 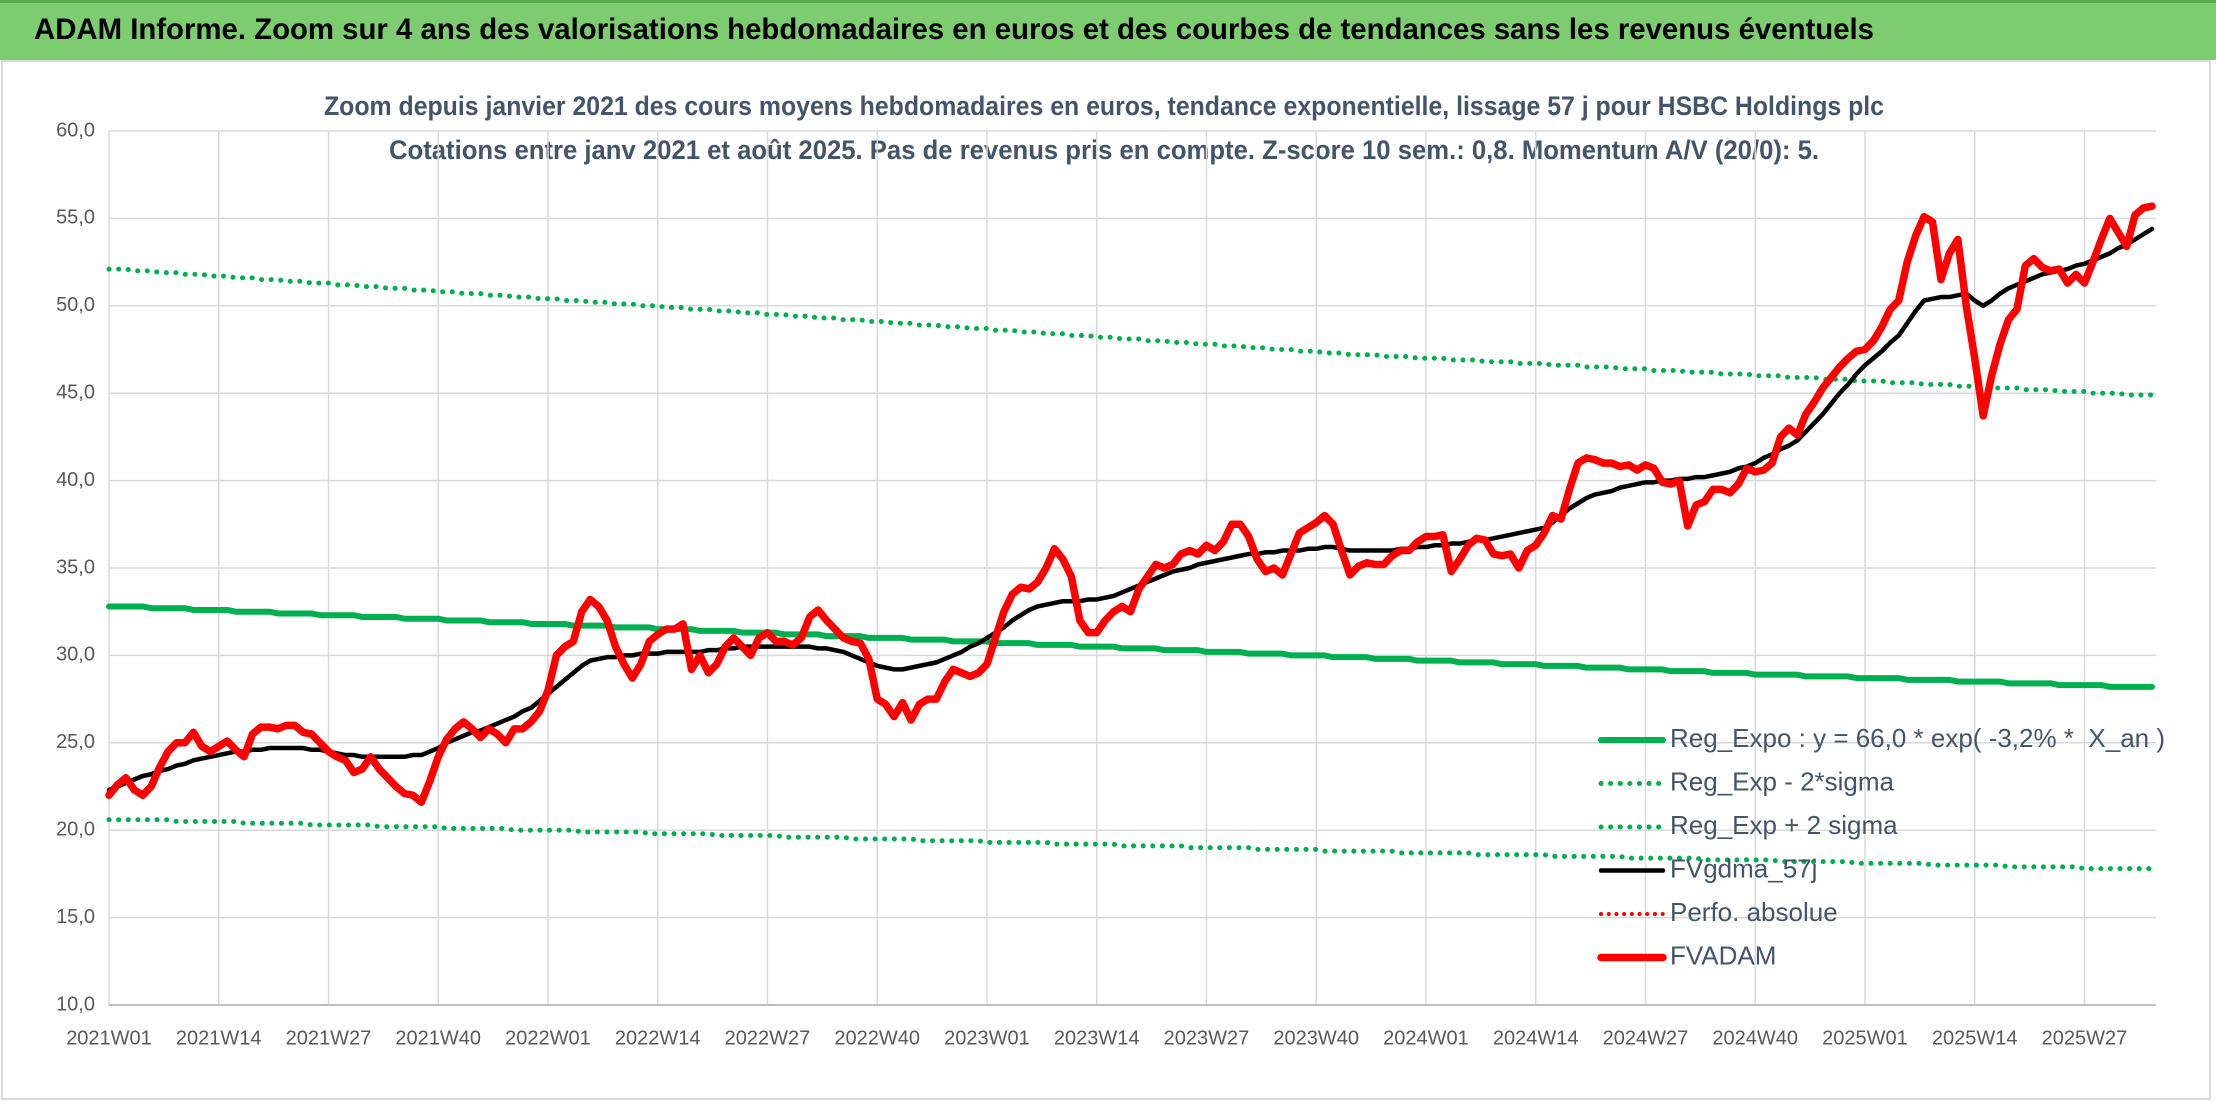 What do you see at coordinates (75, 1004) in the screenshot?
I see `y-tick-label: 10,0` at bounding box center [75, 1004].